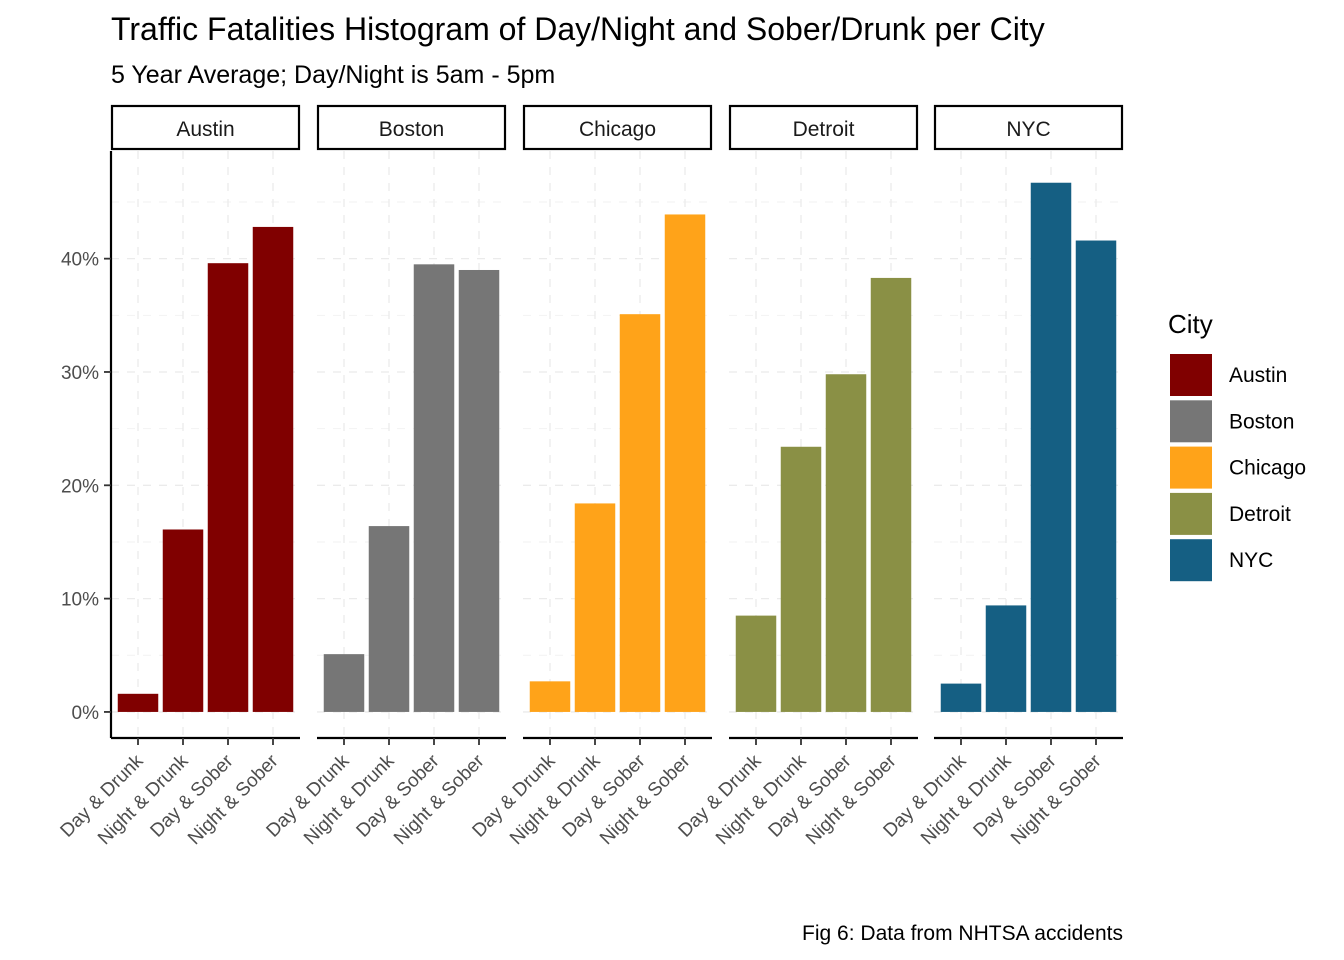 The width and height of the screenshot is (1344, 960). Describe the element at coordinates (80, 373) in the screenshot. I see `y-tick-label: 30%` at that location.